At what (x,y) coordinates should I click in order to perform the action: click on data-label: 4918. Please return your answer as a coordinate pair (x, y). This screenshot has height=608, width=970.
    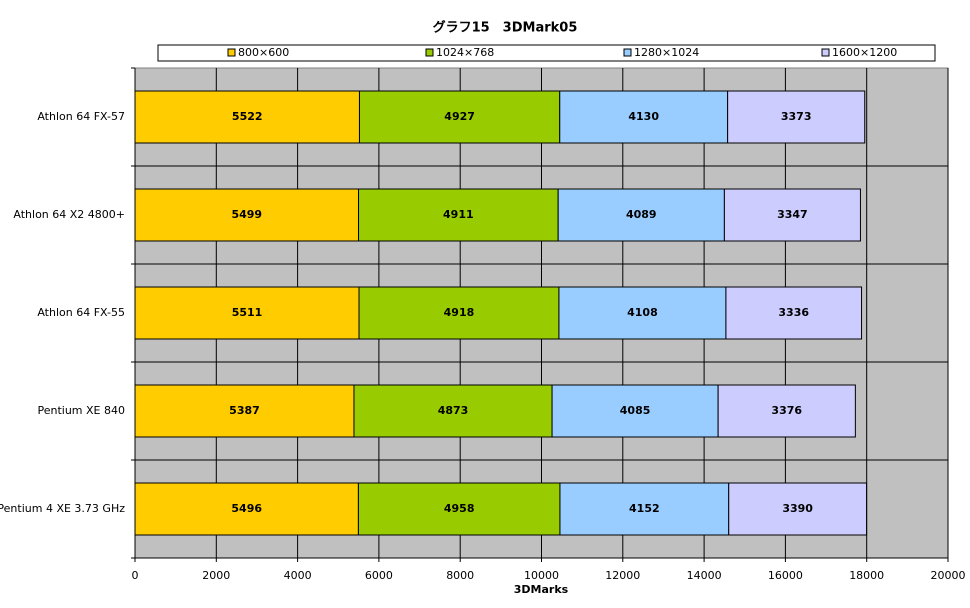
    Looking at the image, I should click on (459, 312).